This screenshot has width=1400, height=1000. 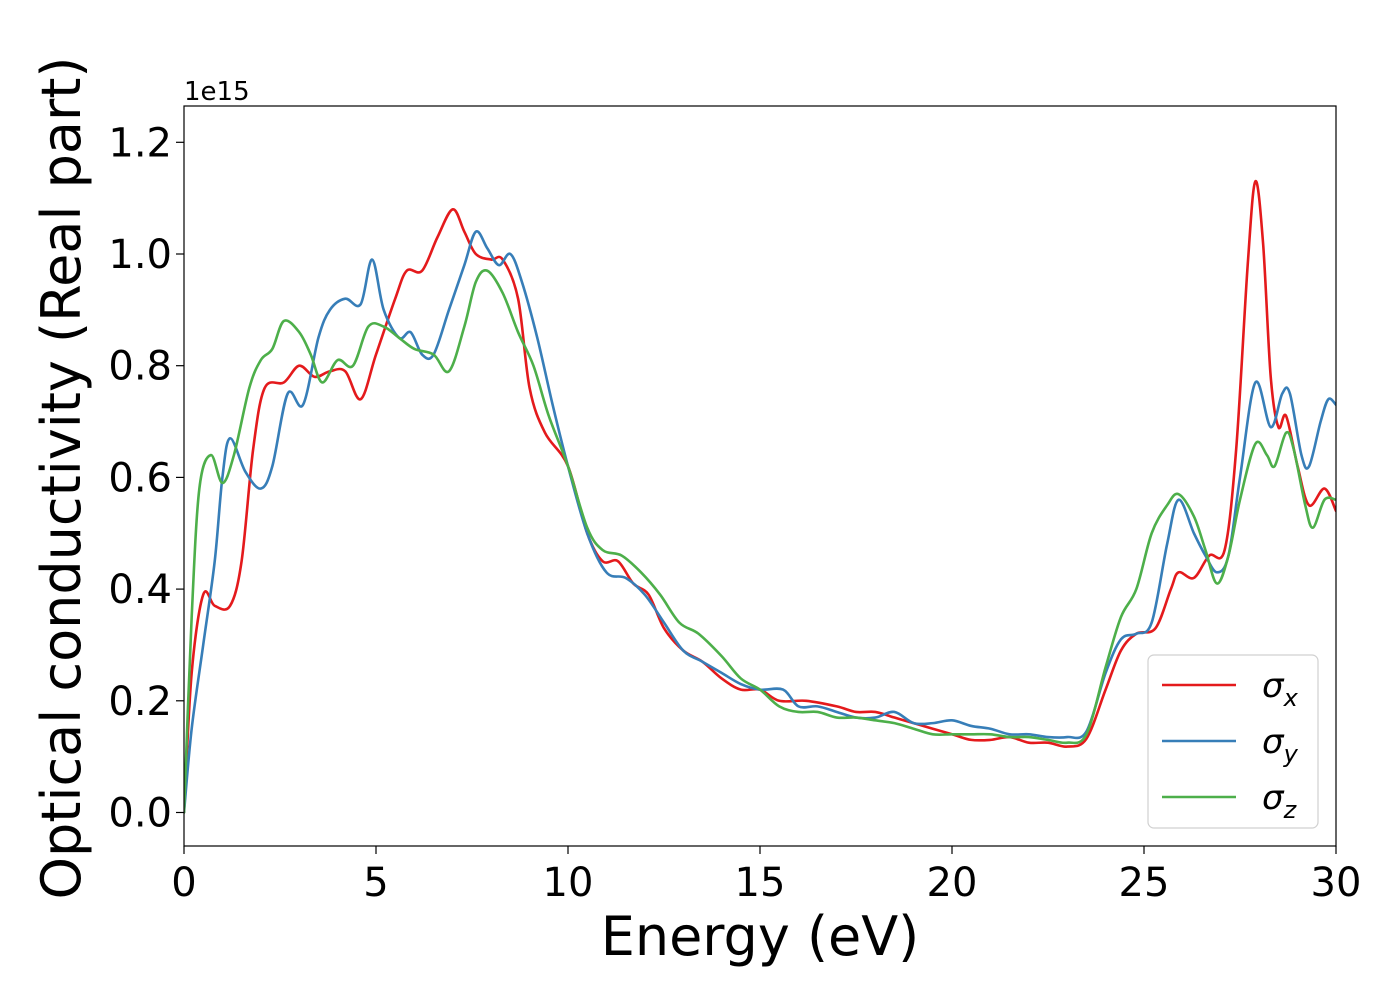 What do you see at coordinates (61, 478) in the screenshot?
I see `y-axis-label: Optical conductivity (Real part)` at bounding box center [61, 478].